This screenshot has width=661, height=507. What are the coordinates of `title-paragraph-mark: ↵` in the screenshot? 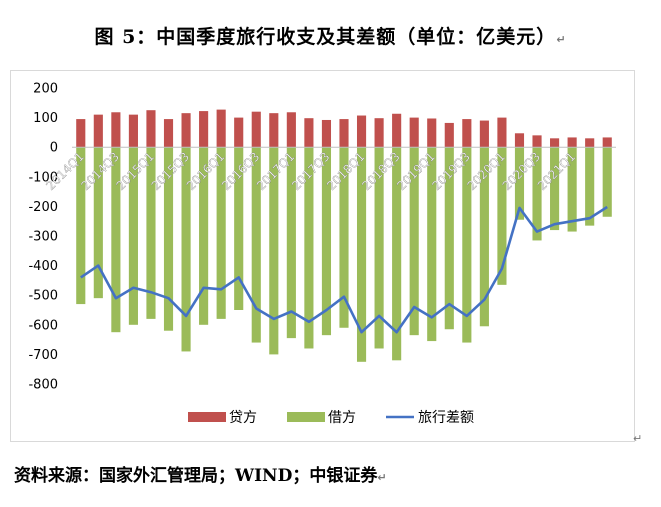 It's located at (561, 39).